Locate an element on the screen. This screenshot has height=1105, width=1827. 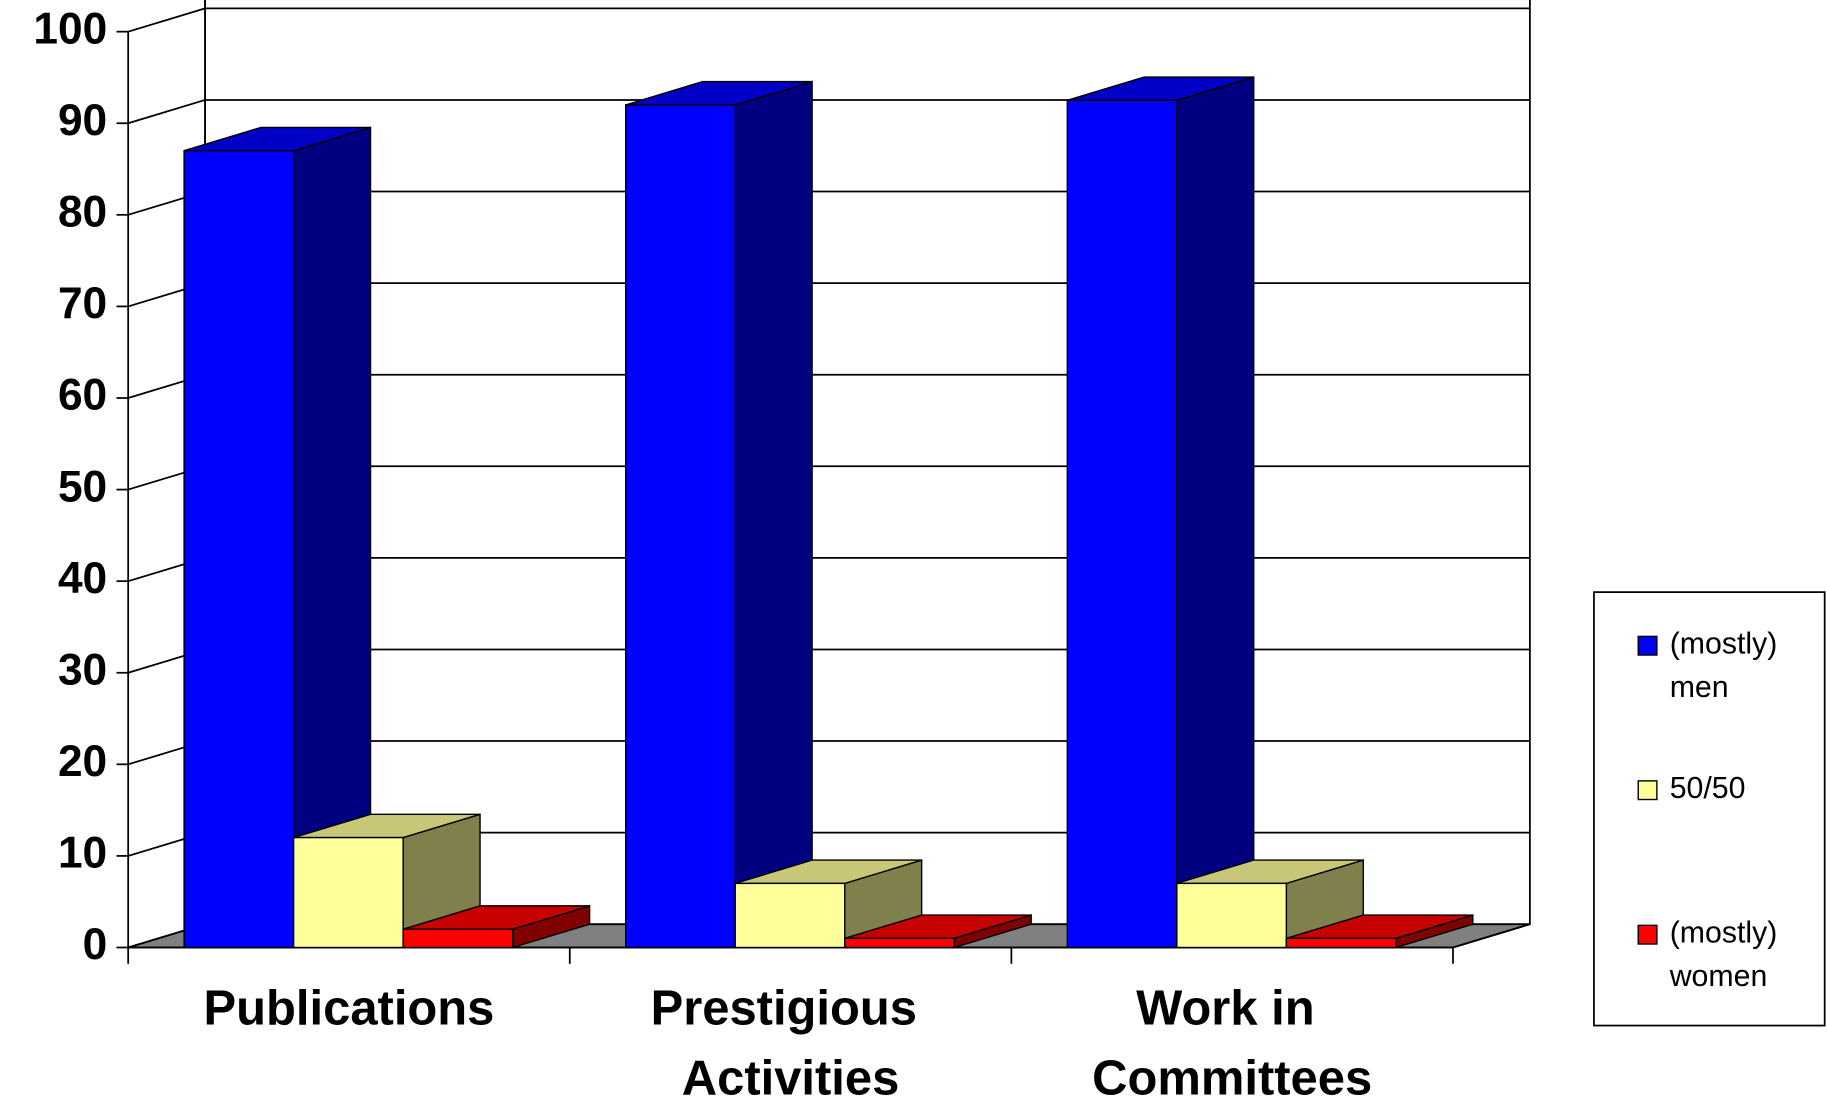
legend-box is located at coordinates (1709, 809).